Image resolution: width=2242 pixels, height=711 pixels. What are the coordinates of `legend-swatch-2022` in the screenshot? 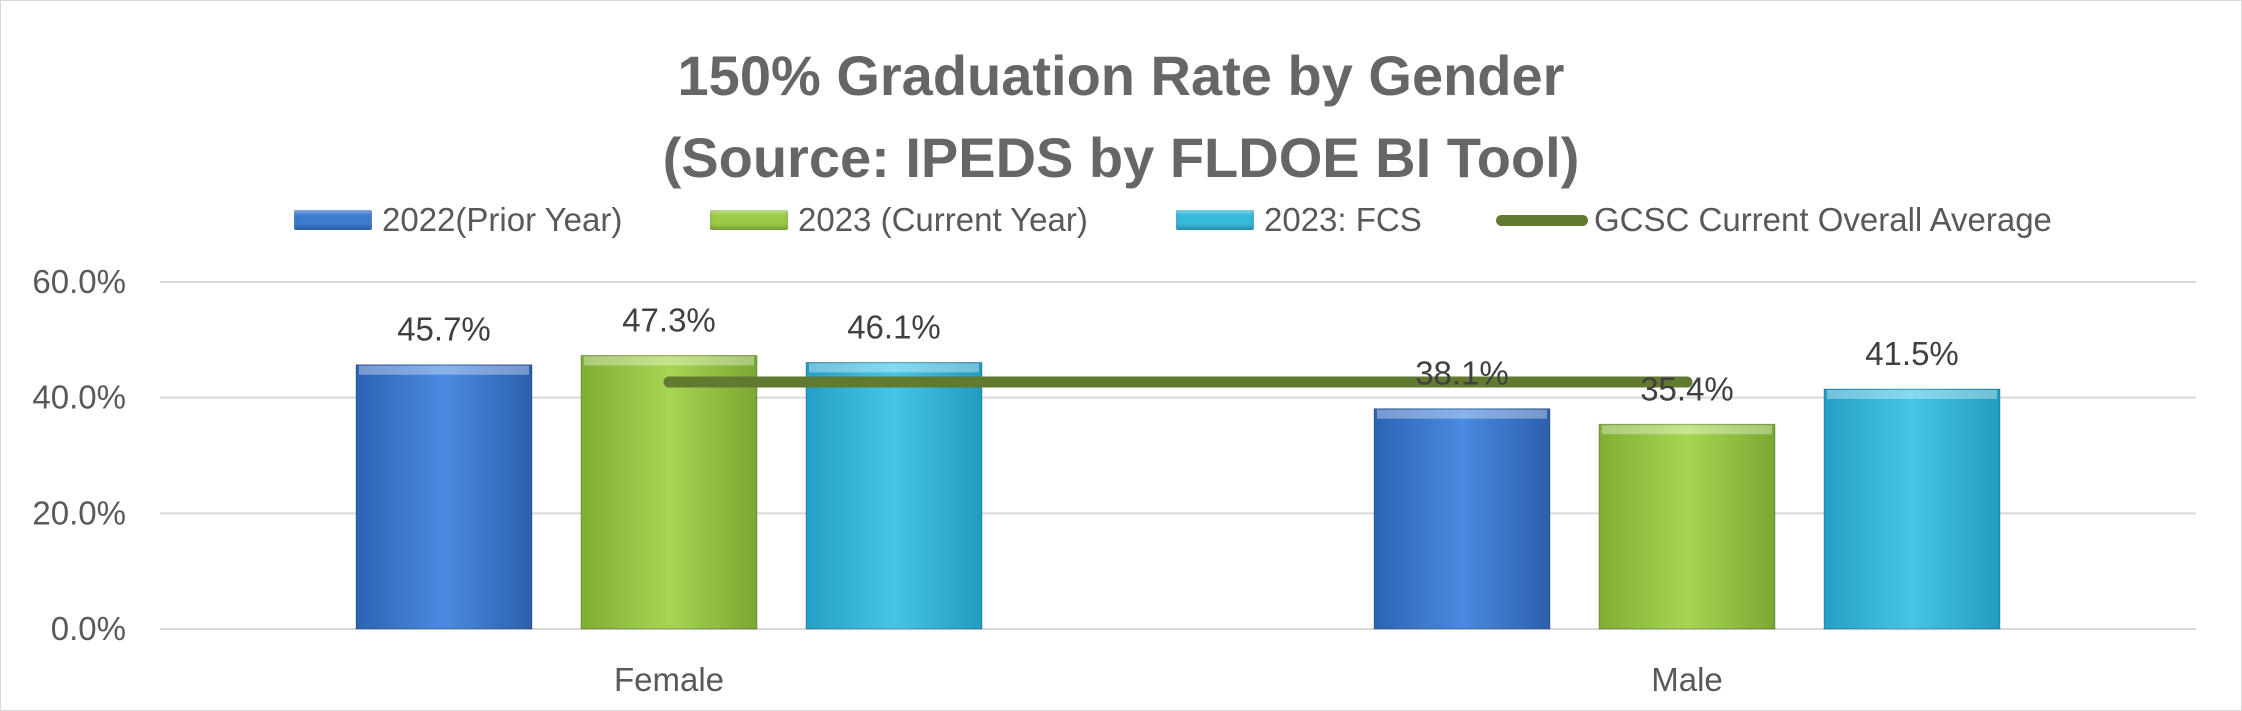 It's located at (333, 220).